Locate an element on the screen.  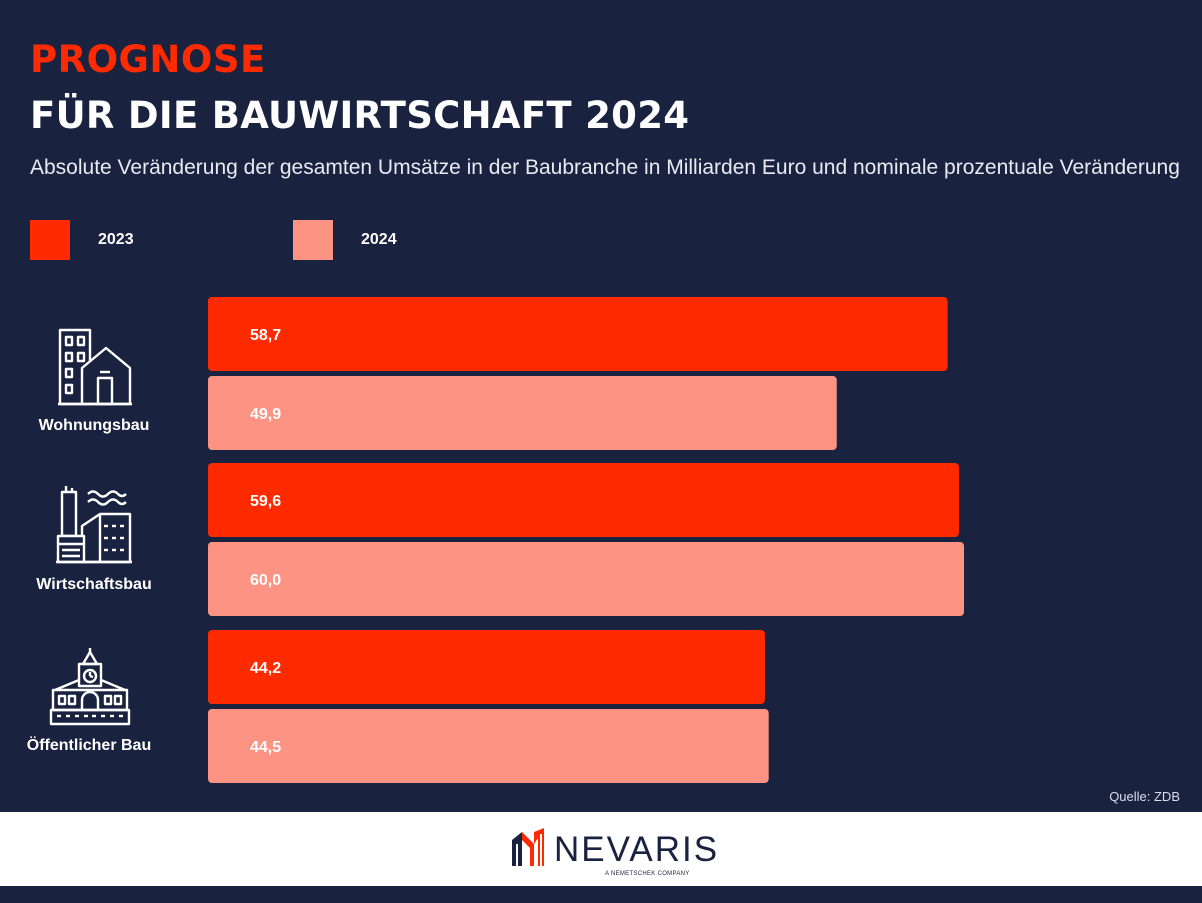
logo-wordmark: NEVARIS is located at coordinates (637, 849).